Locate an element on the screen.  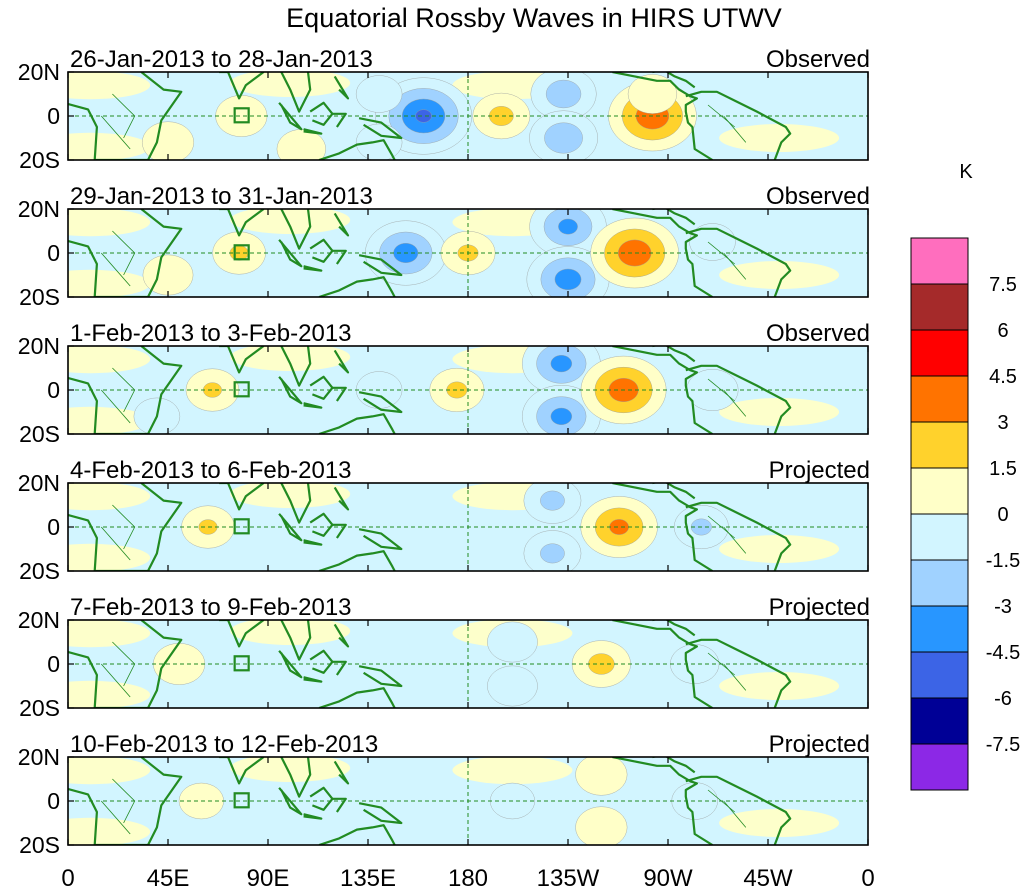
panel-date-range: 1-Feb-2013 to 3-Feb-2013 is located at coordinates (211, 333).